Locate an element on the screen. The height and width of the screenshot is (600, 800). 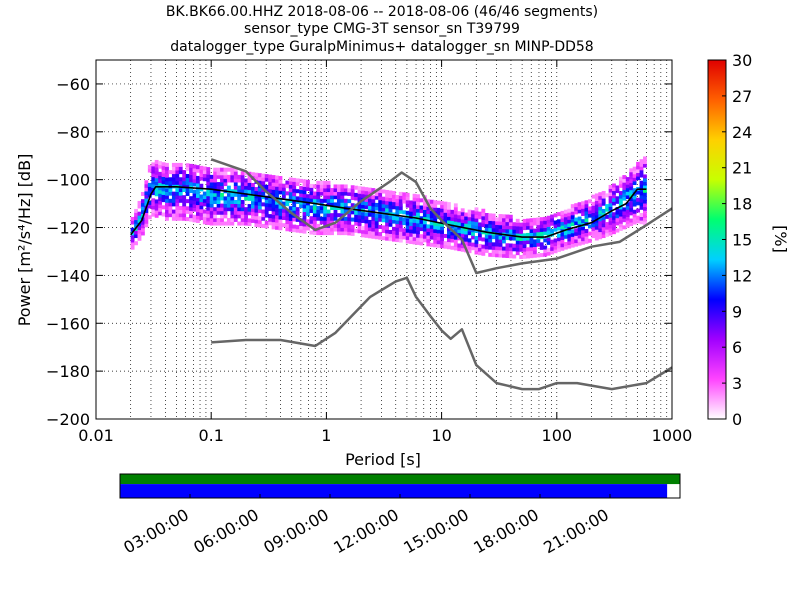
colorbar-tick-label: 9 is located at coordinates (737, 311).